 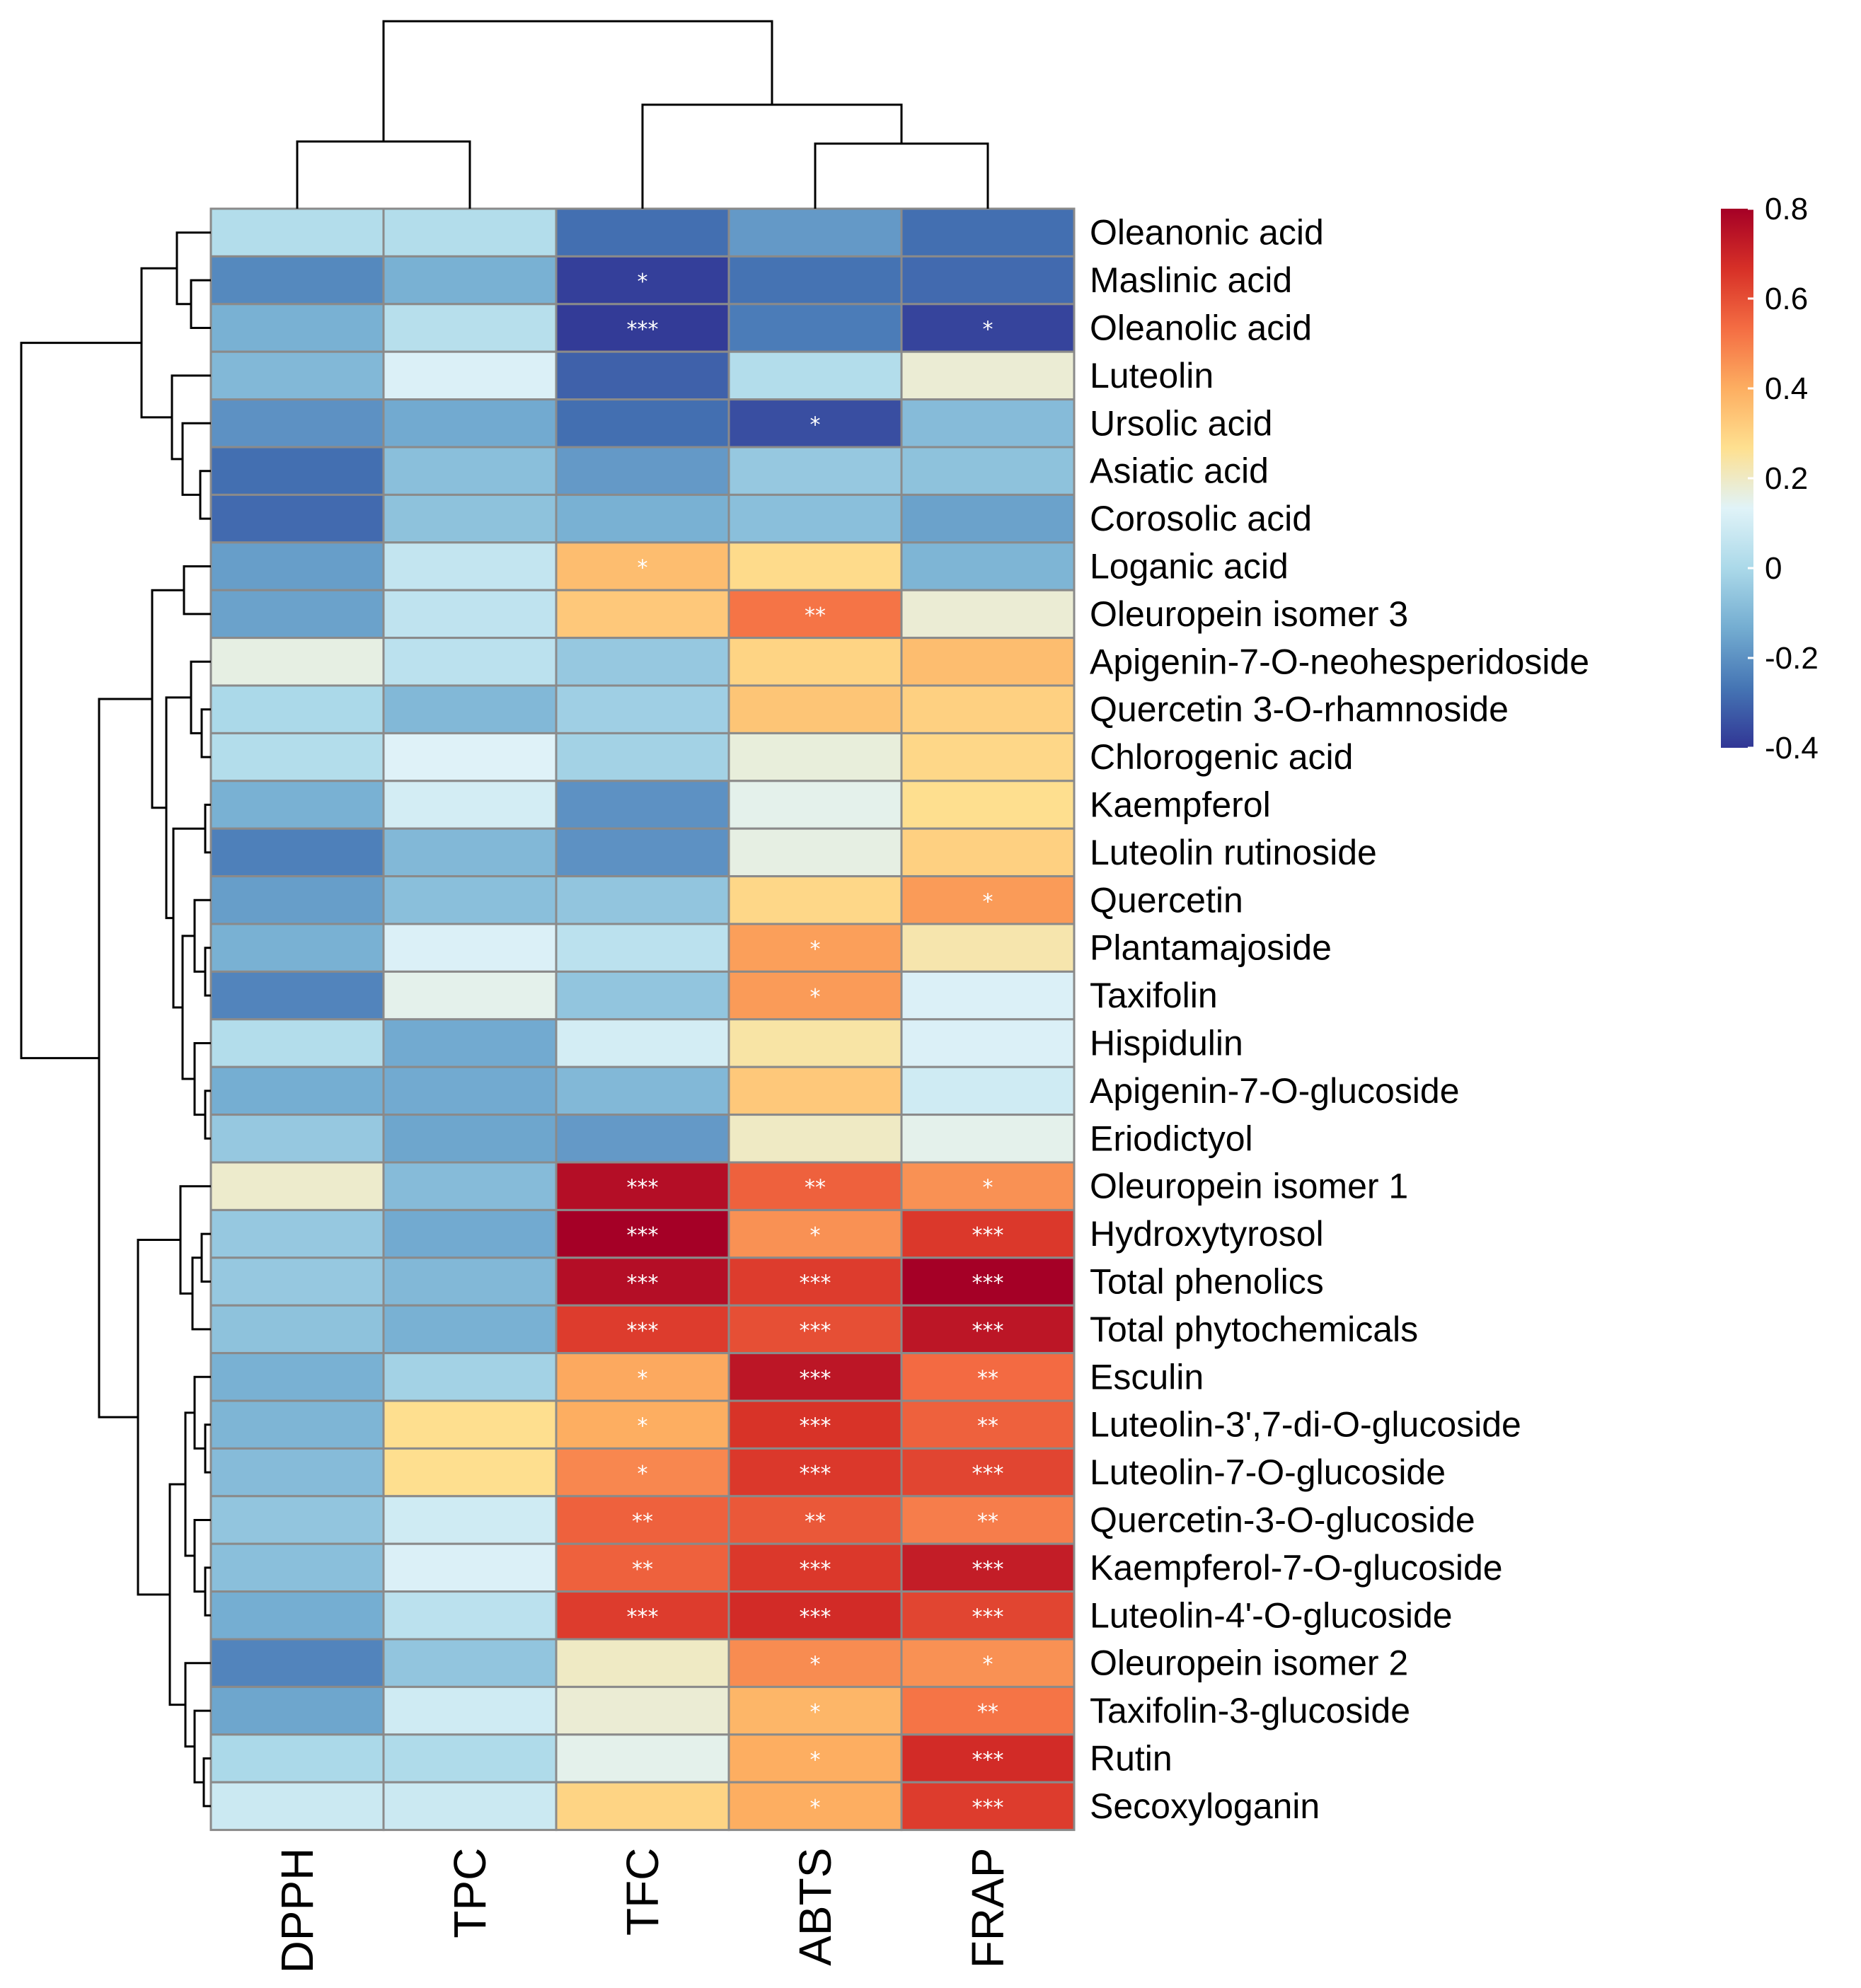 What do you see at coordinates (1268, 1472) in the screenshot?
I see `row-label: Luteolin-7-O-glucoside` at bounding box center [1268, 1472].